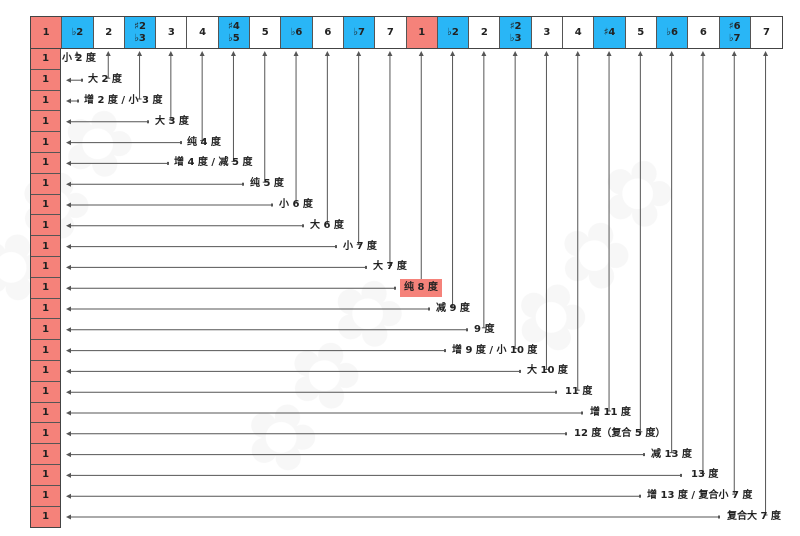 The width and height of the screenshot is (800, 536). Describe the element at coordinates (172, 121) in the screenshot. I see `interval-label: 大 3 度` at that location.